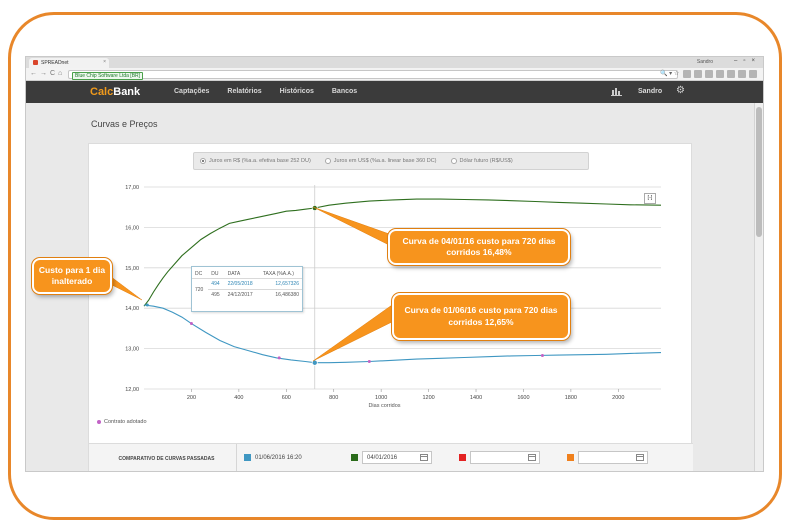 This screenshot has width=790, height=528. I want to click on comparison-date-current: 01/06/2016 16:20, so click(278, 458).